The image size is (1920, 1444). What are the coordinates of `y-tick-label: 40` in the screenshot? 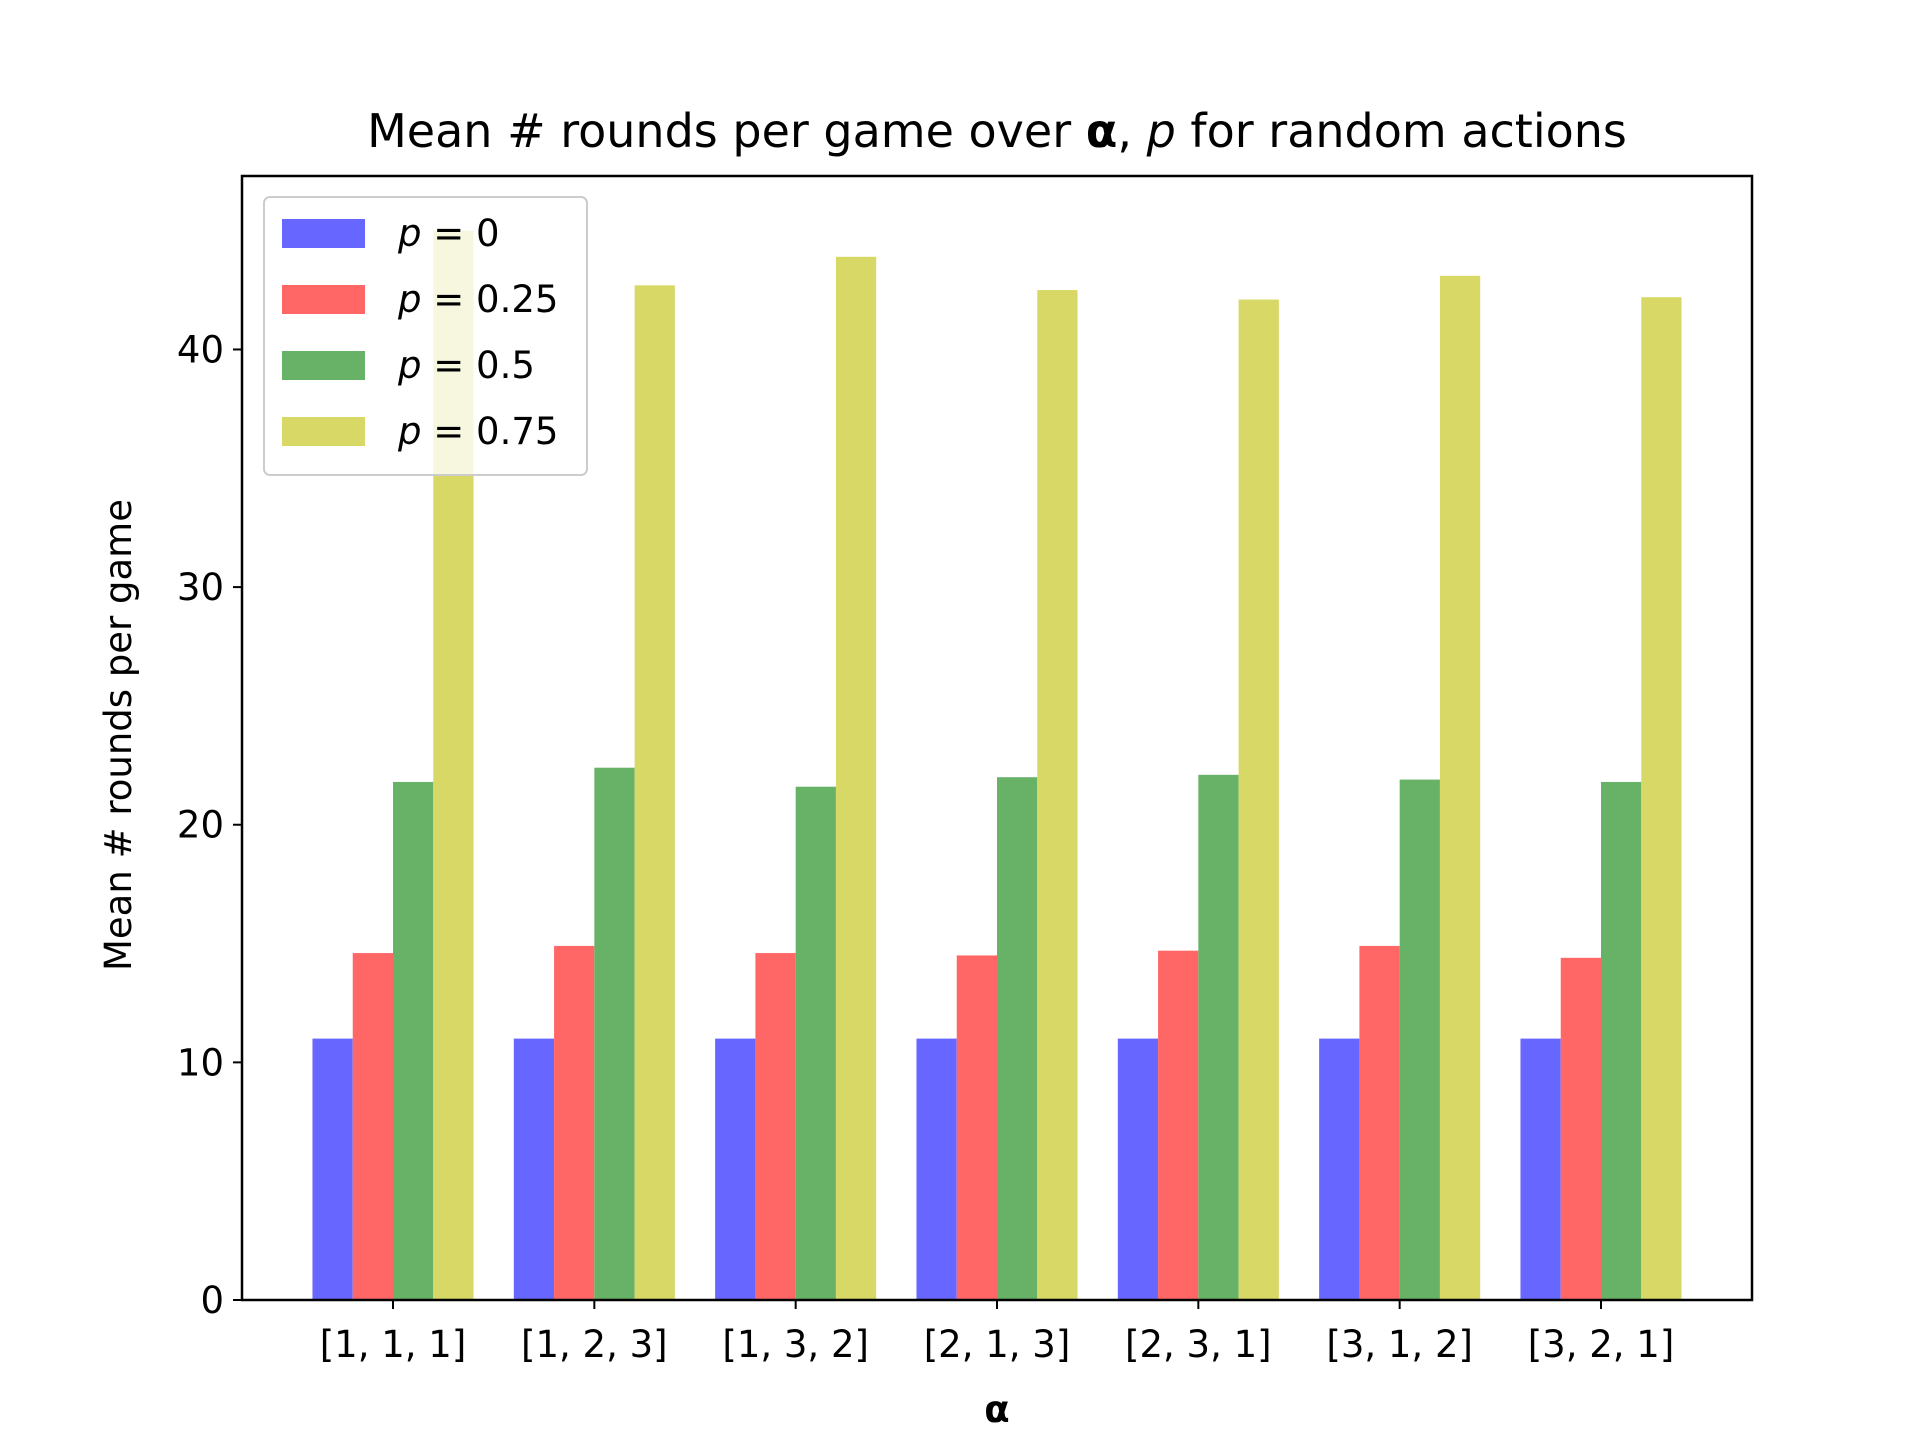 It's located at (200, 349).